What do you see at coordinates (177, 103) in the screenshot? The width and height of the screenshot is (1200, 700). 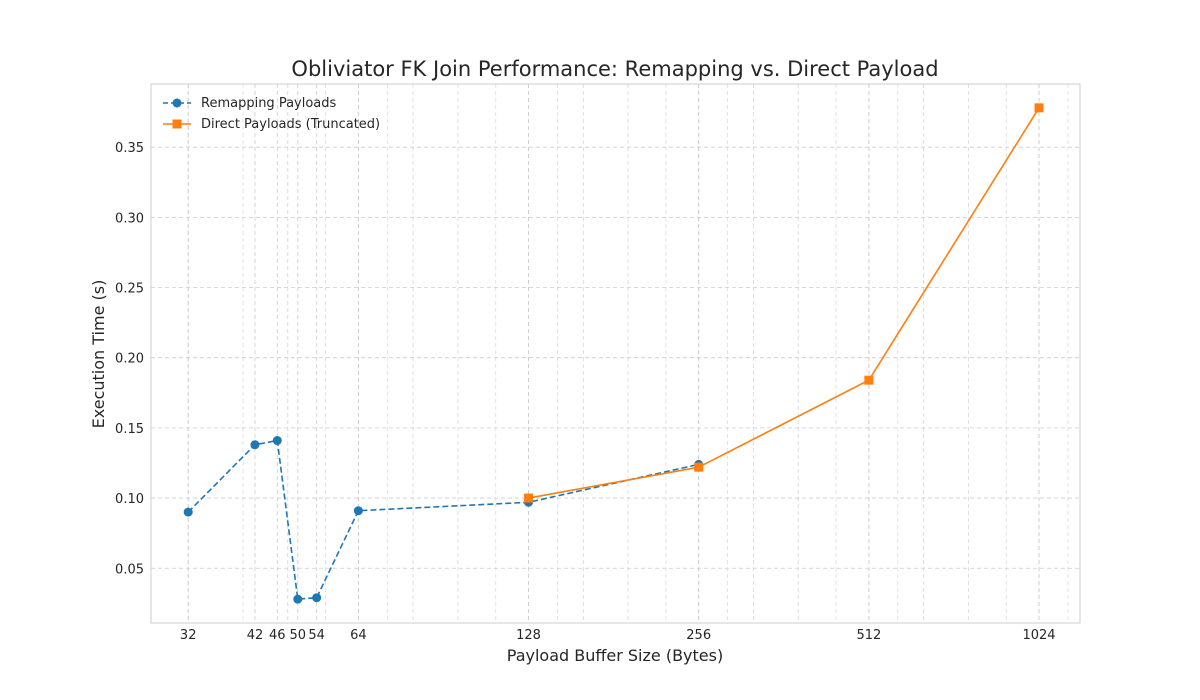 I see `legend-marker-remapping` at bounding box center [177, 103].